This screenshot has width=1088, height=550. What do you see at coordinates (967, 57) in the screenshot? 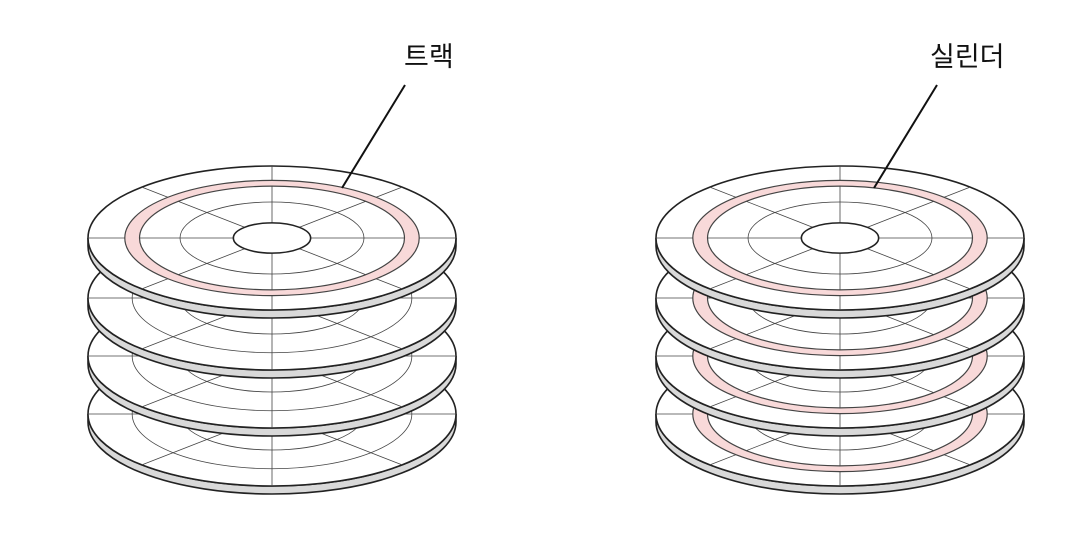
I see `cylinder-label: 실린더` at bounding box center [967, 57].